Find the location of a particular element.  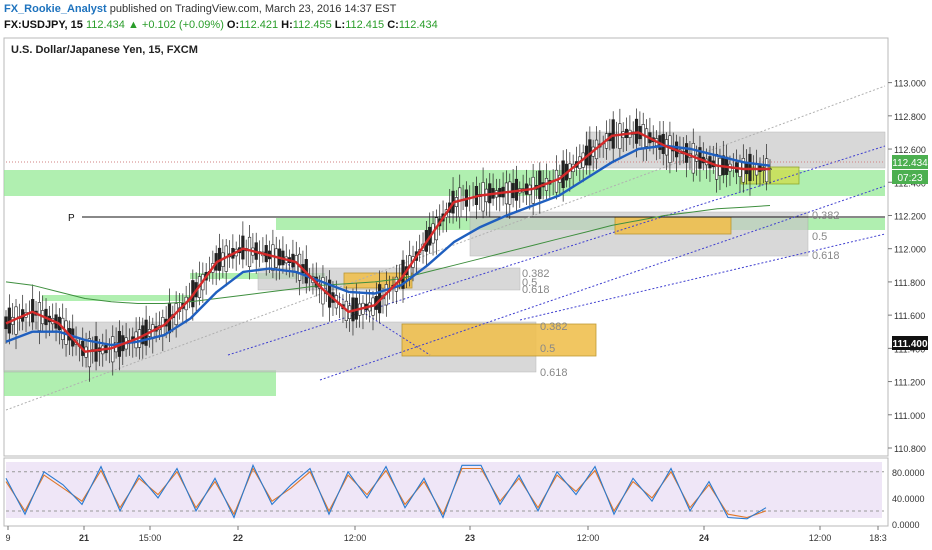

last-price-badge-text: 112.434 is located at coordinates (910, 163).